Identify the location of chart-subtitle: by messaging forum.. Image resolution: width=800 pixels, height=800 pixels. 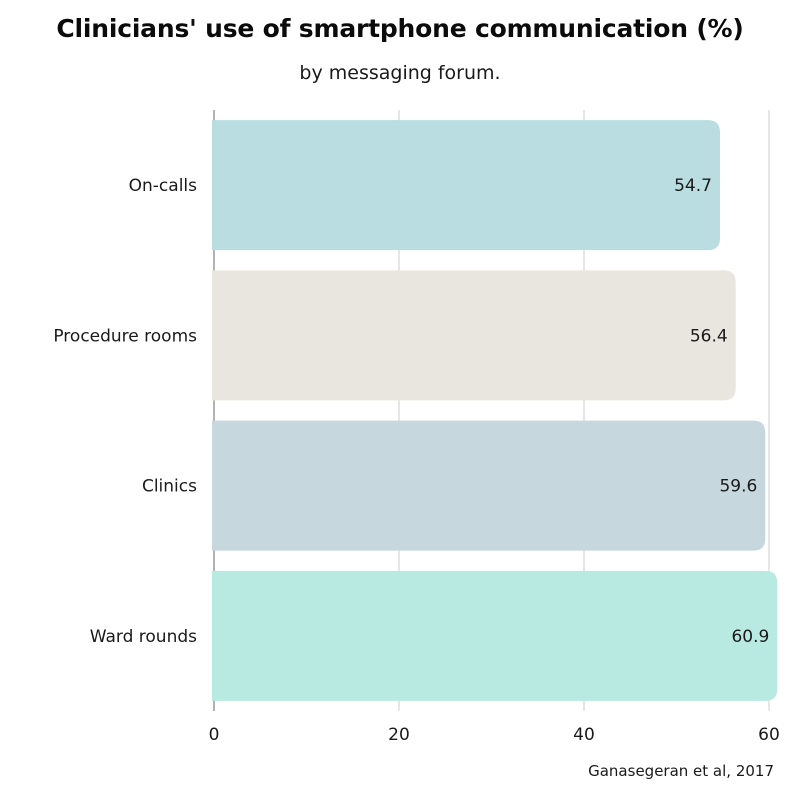
(400, 73).